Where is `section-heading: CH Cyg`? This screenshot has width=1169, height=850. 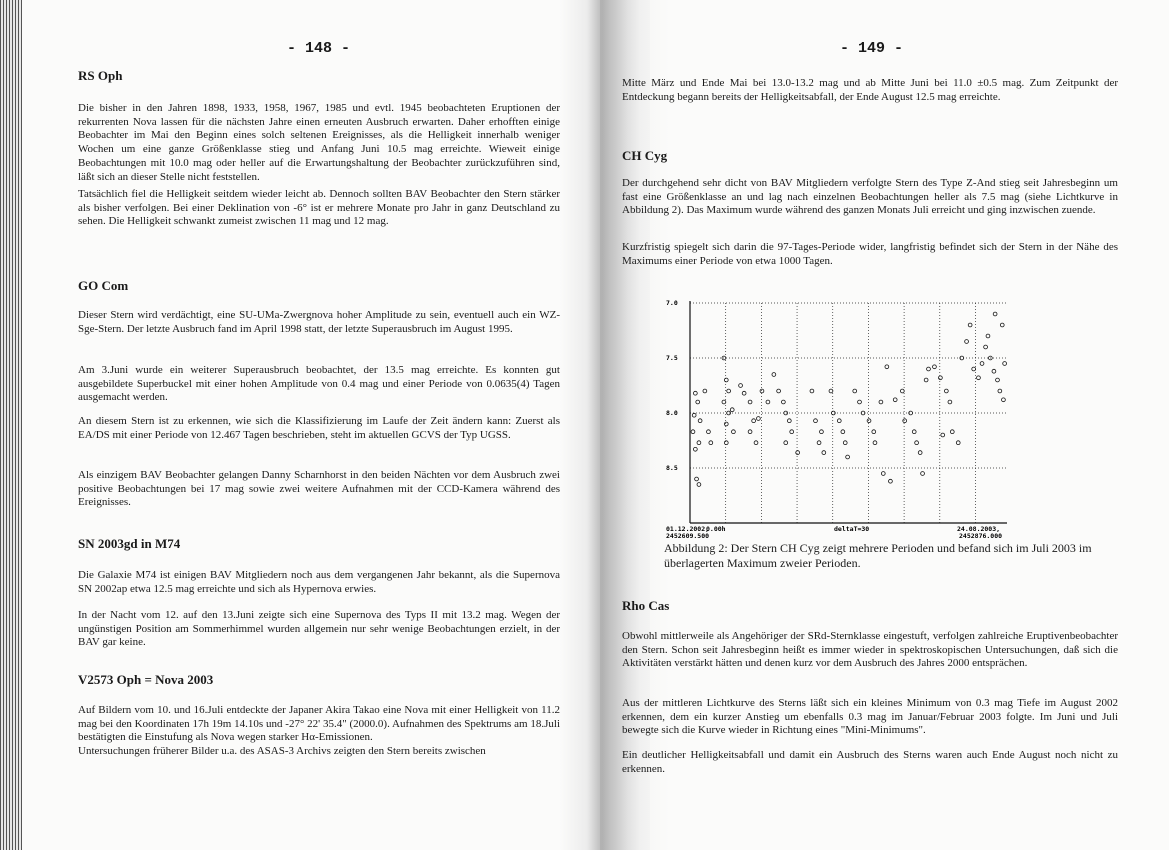
section-heading: CH Cyg is located at coordinates (645, 155).